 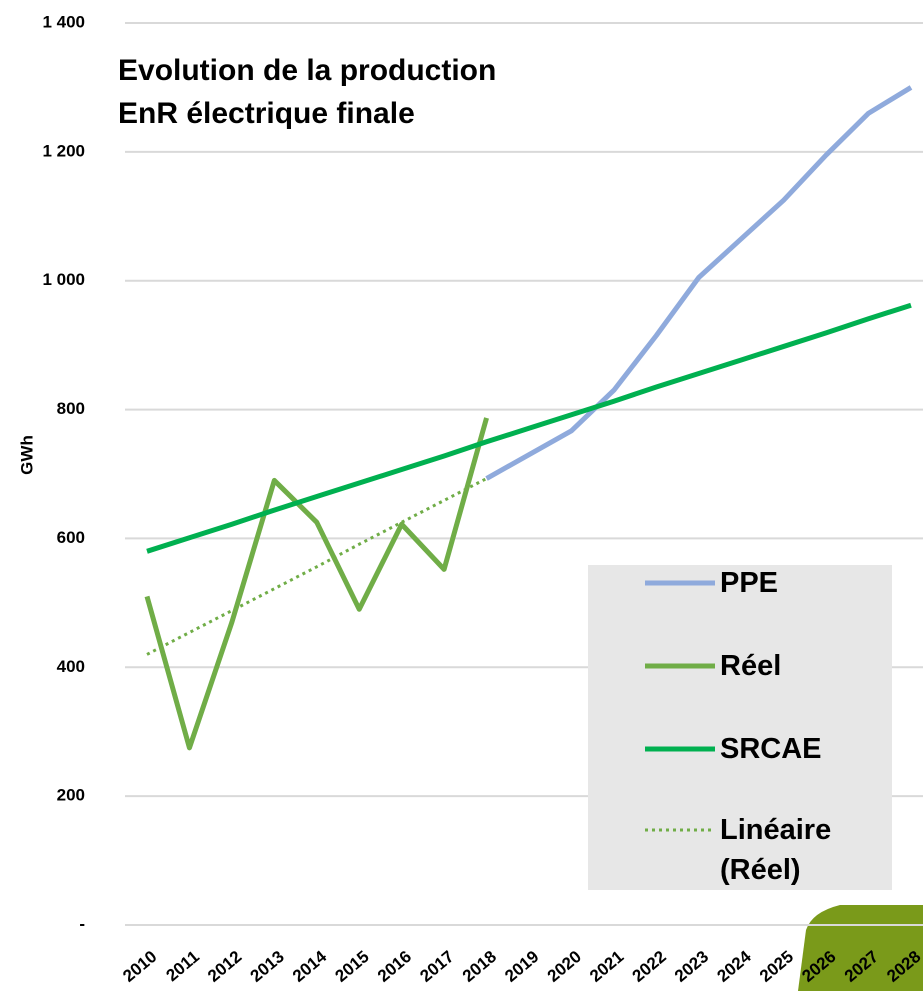 What do you see at coordinates (26, 455) in the screenshot?
I see `y-axis-label: GWh` at bounding box center [26, 455].